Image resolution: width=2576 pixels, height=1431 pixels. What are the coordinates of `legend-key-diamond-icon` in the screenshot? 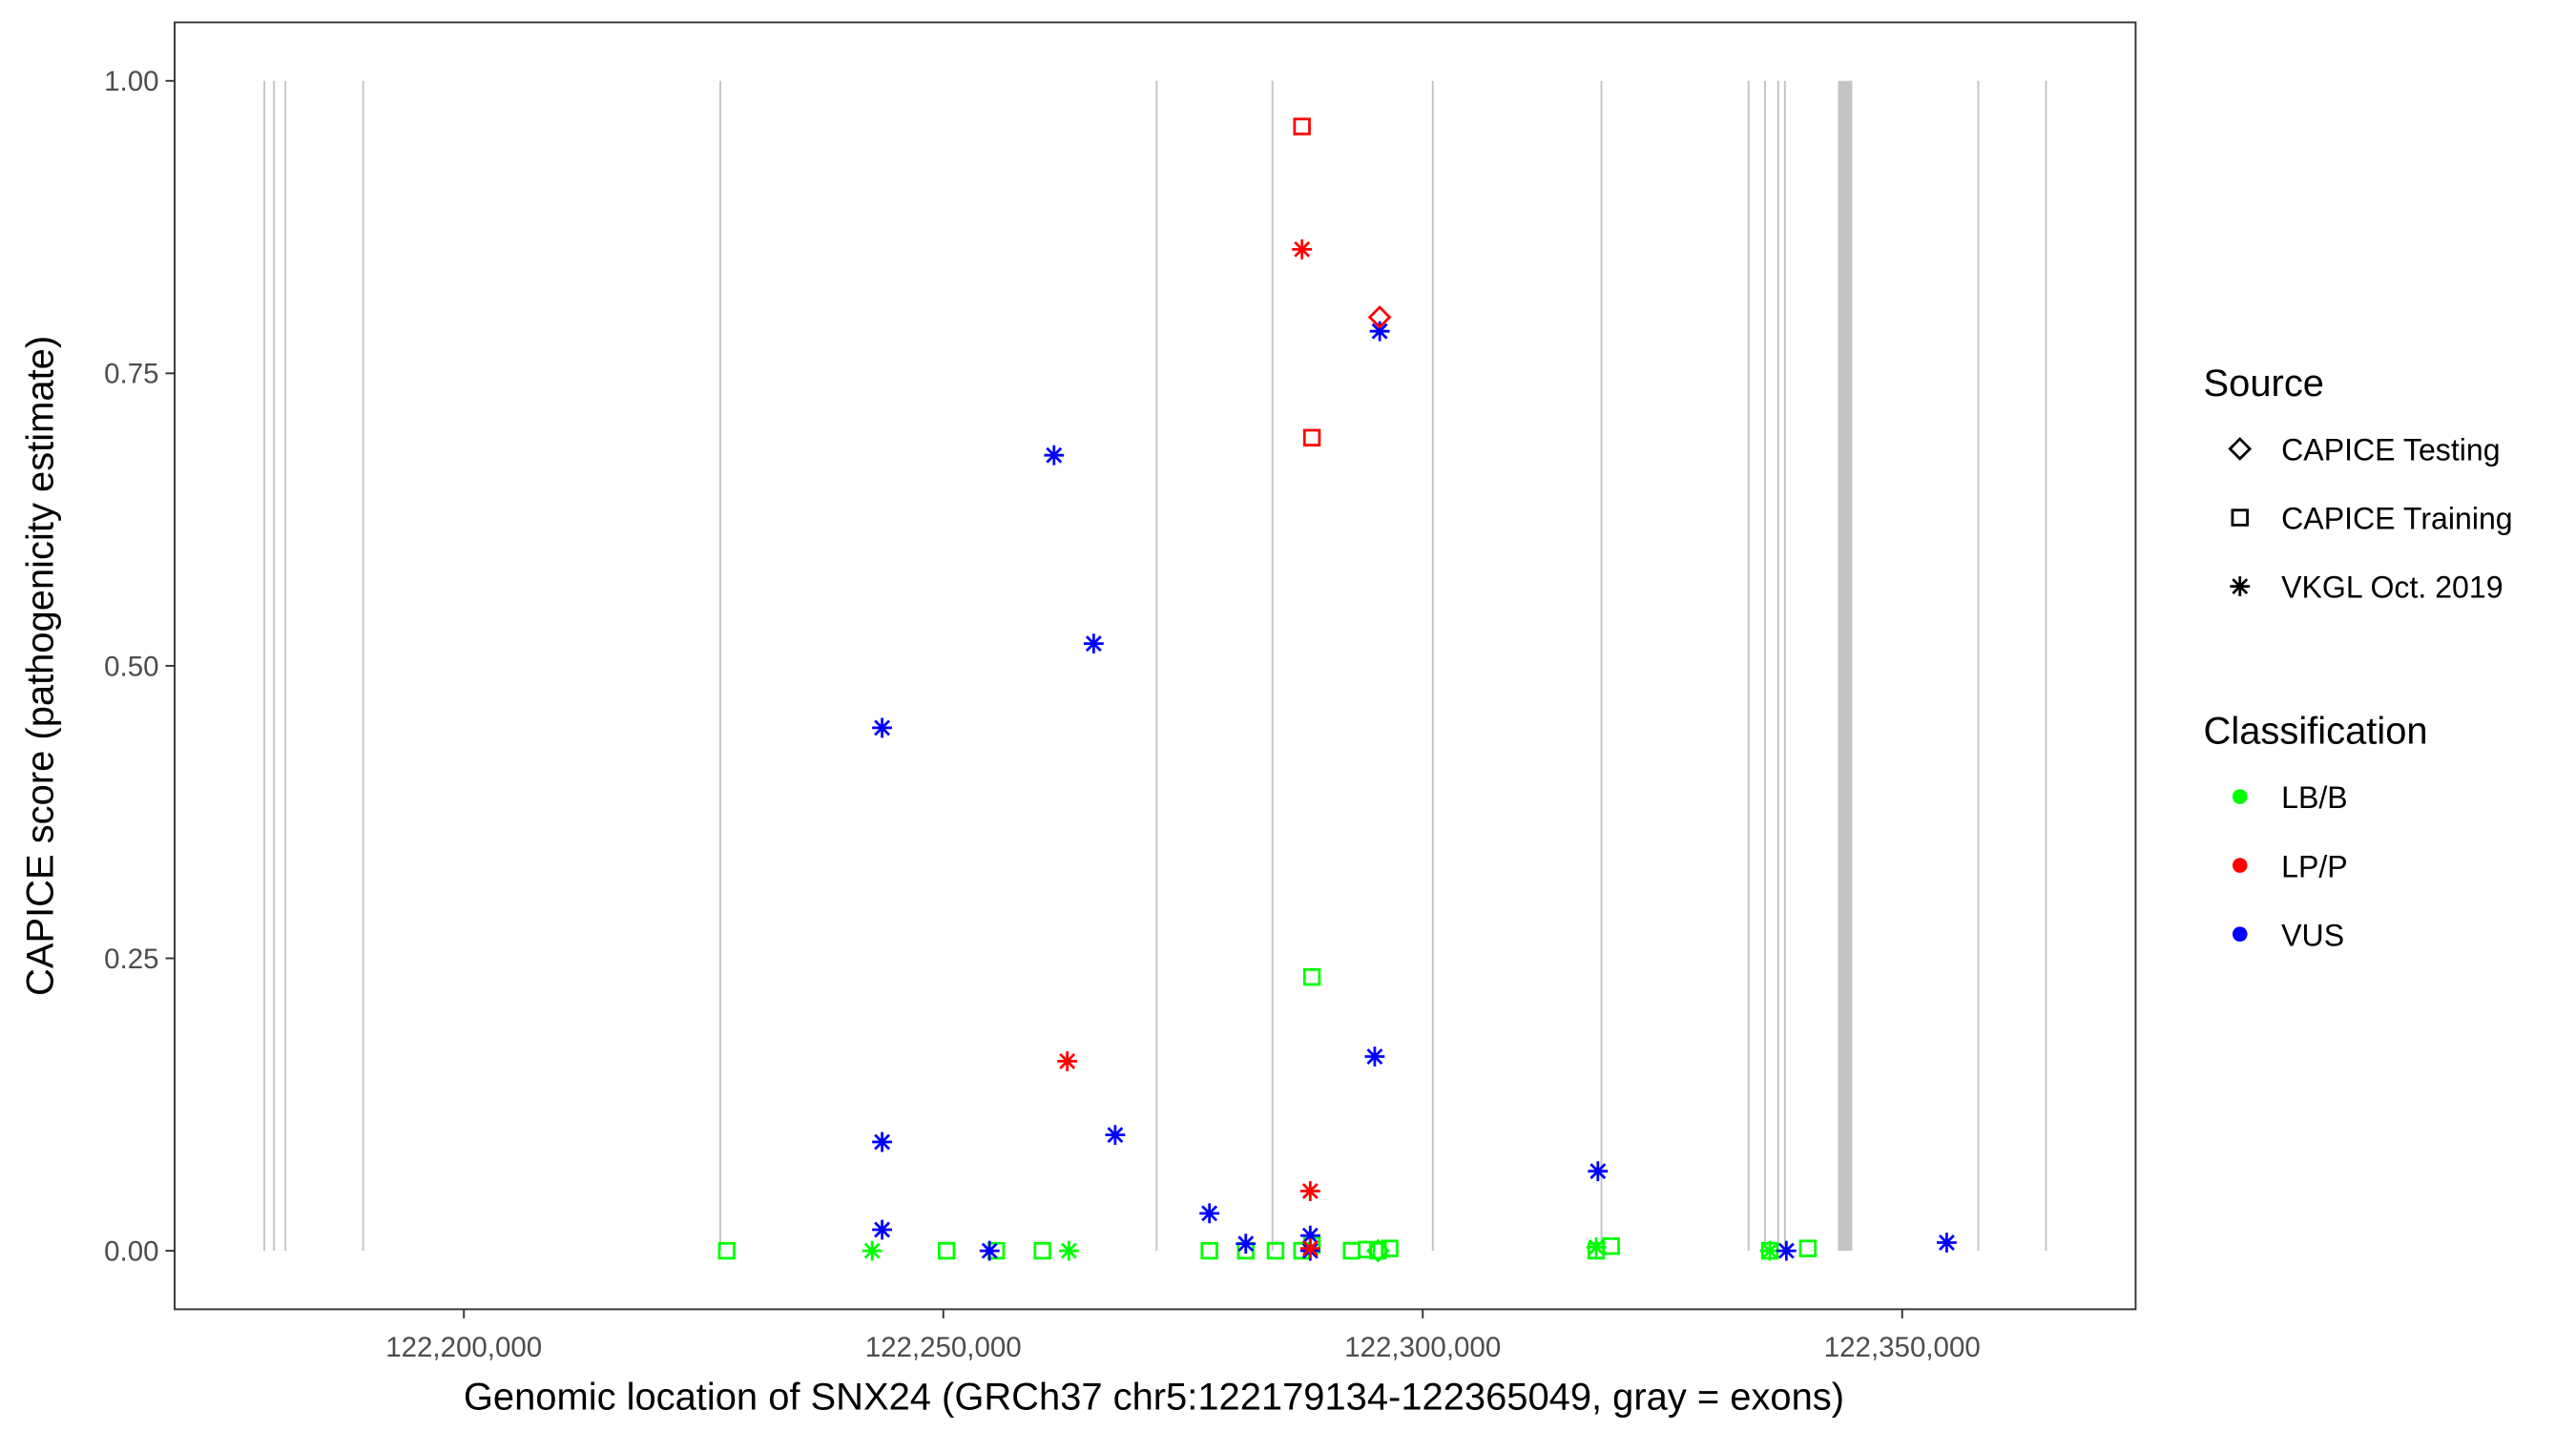 It's located at (2240, 449).